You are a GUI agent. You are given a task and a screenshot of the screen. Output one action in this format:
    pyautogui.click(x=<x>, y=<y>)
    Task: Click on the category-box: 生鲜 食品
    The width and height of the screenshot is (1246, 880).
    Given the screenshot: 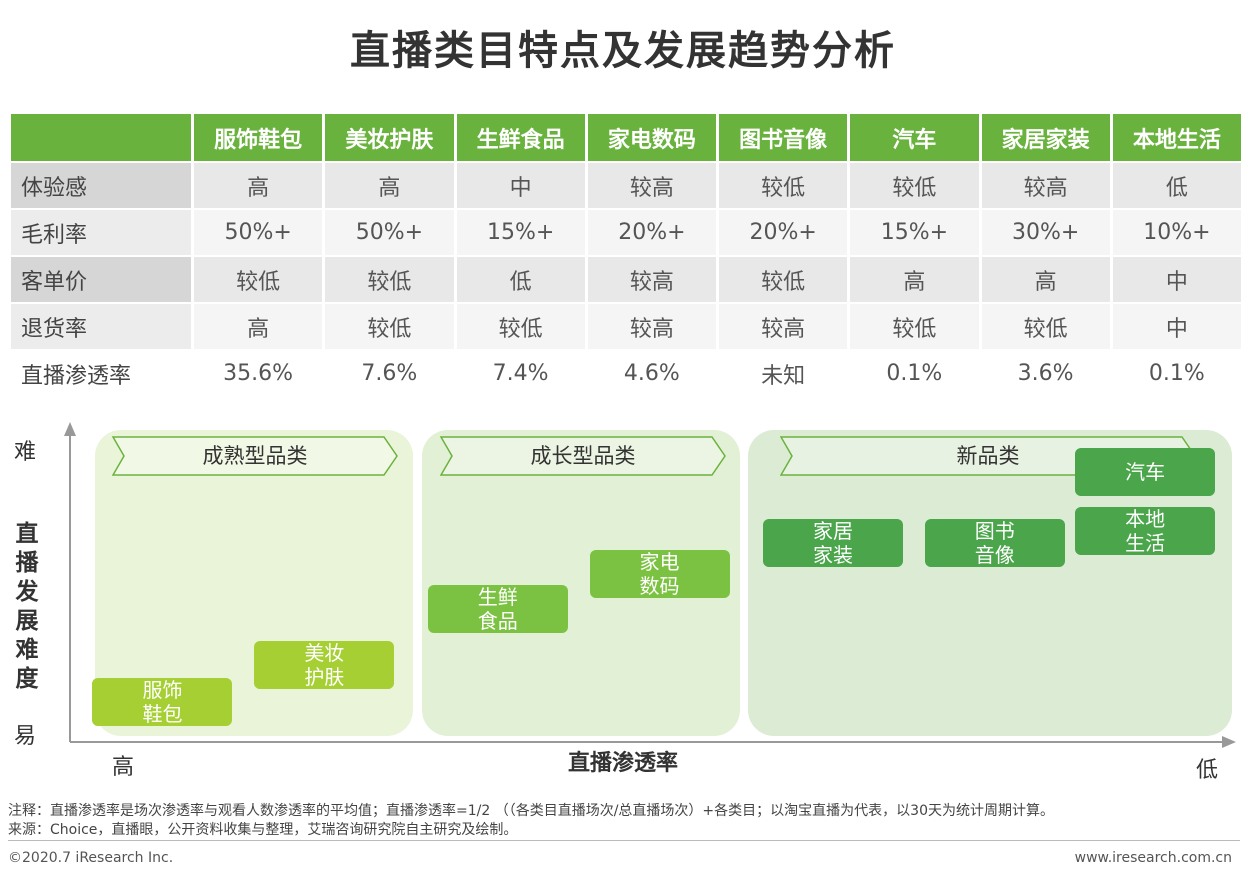 What is the action you would take?
    pyautogui.click(x=497, y=608)
    